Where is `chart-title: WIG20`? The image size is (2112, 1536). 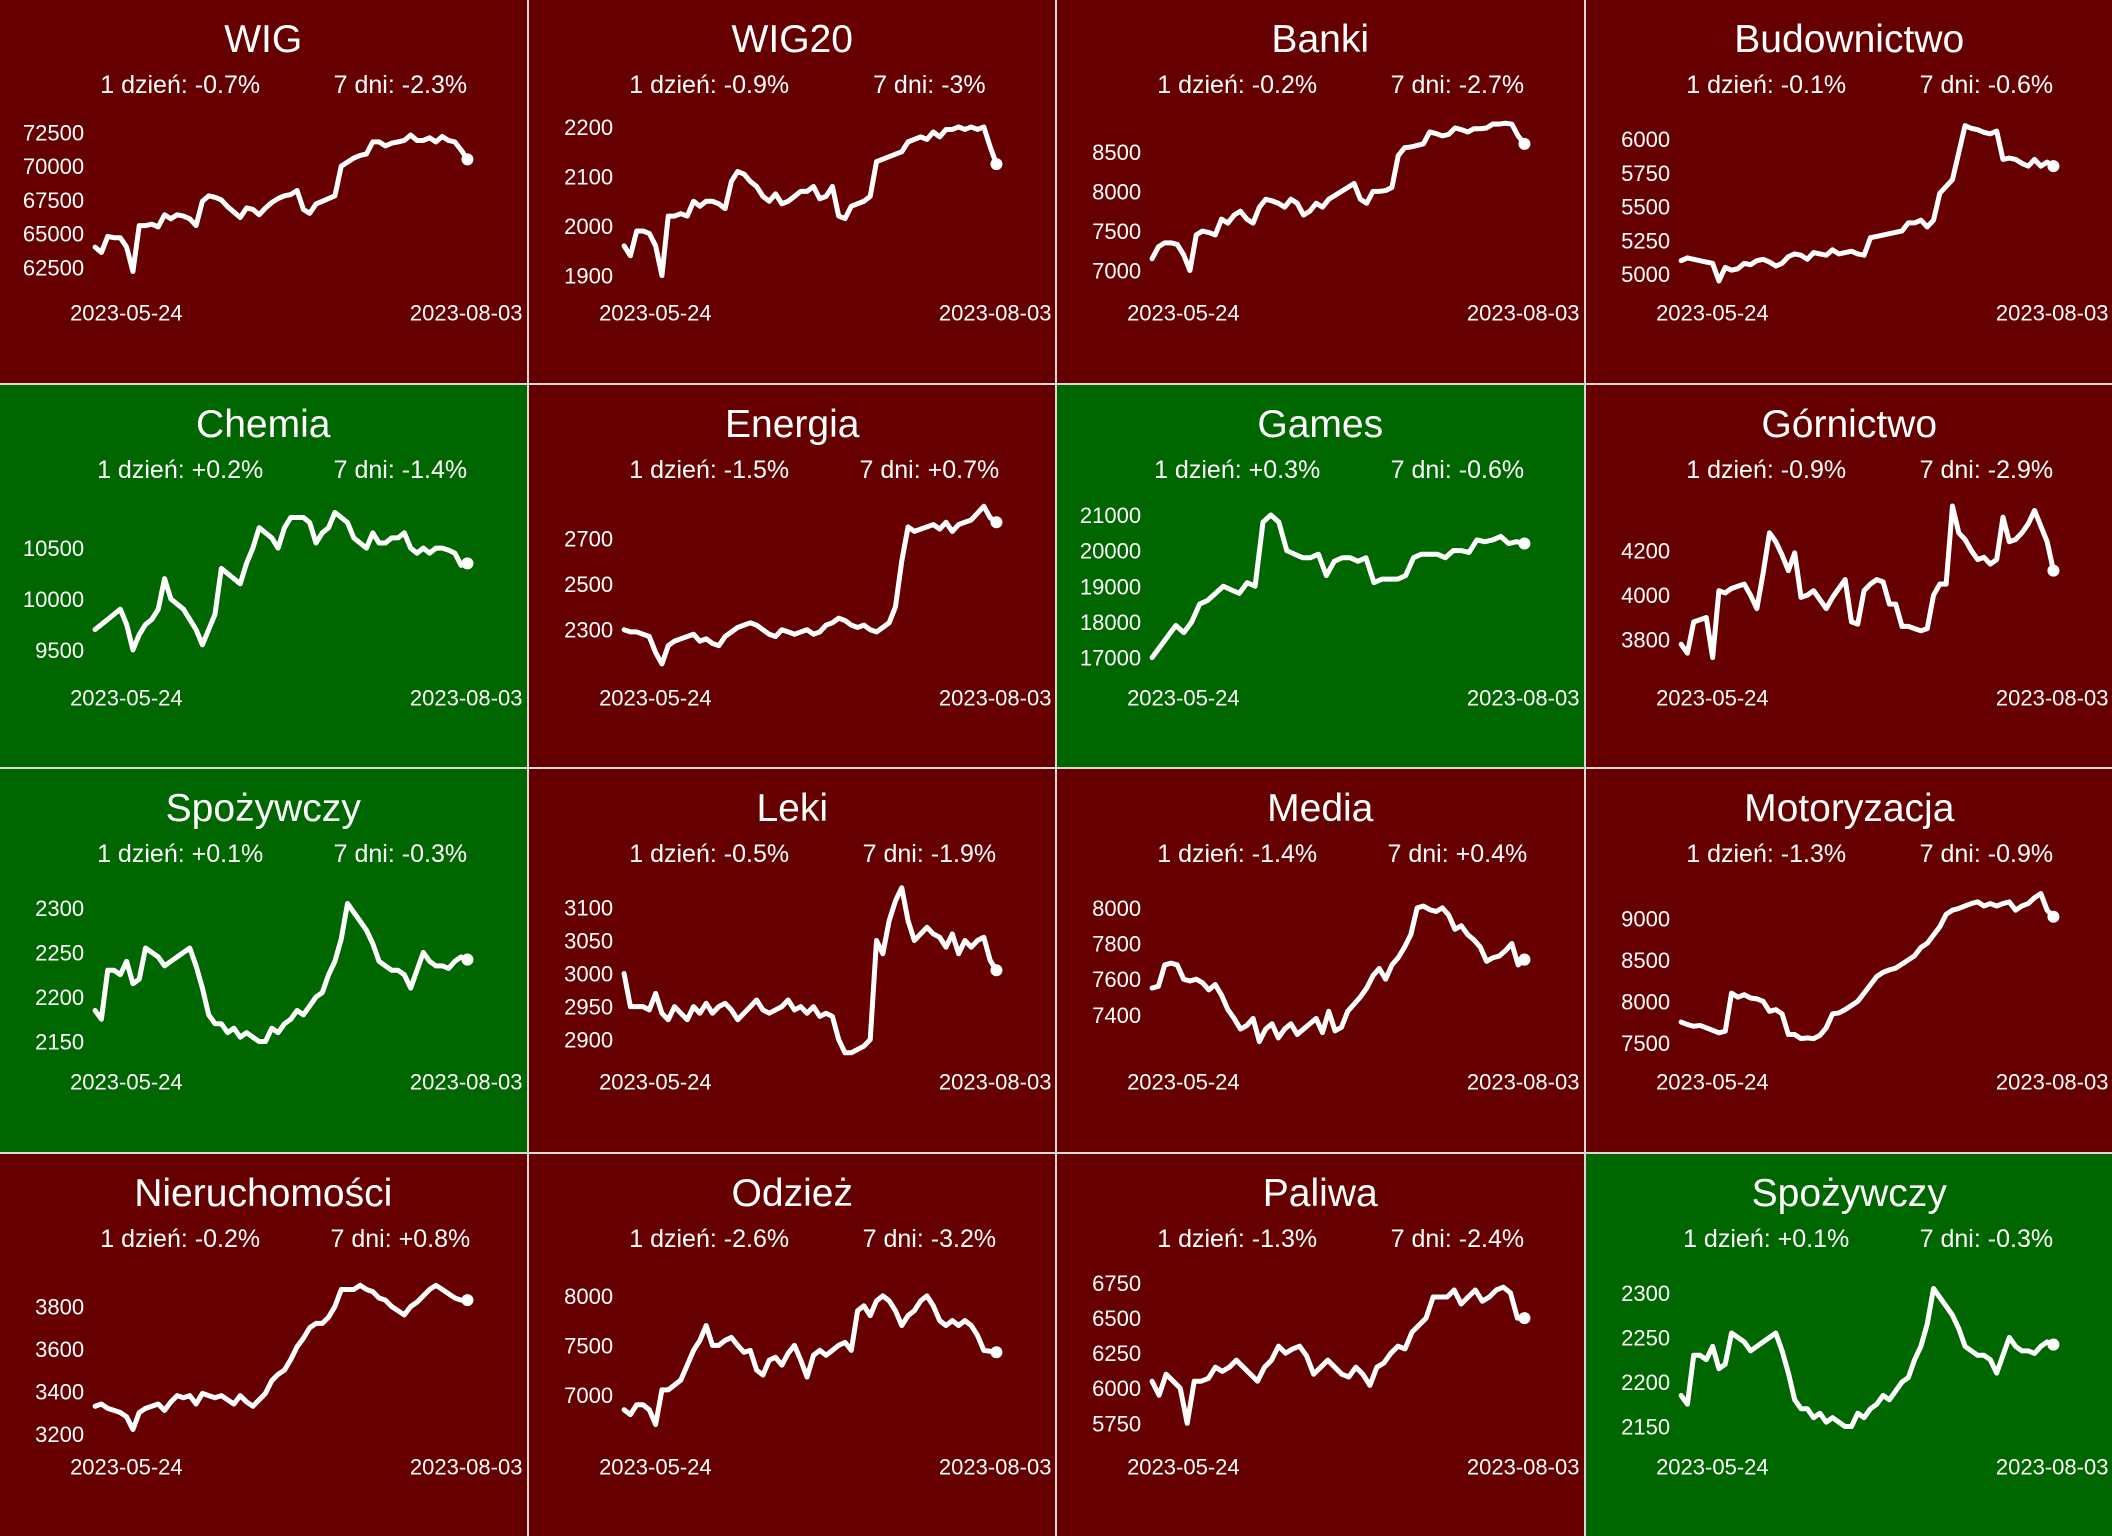 chart-title: WIG20 is located at coordinates (791, 39).